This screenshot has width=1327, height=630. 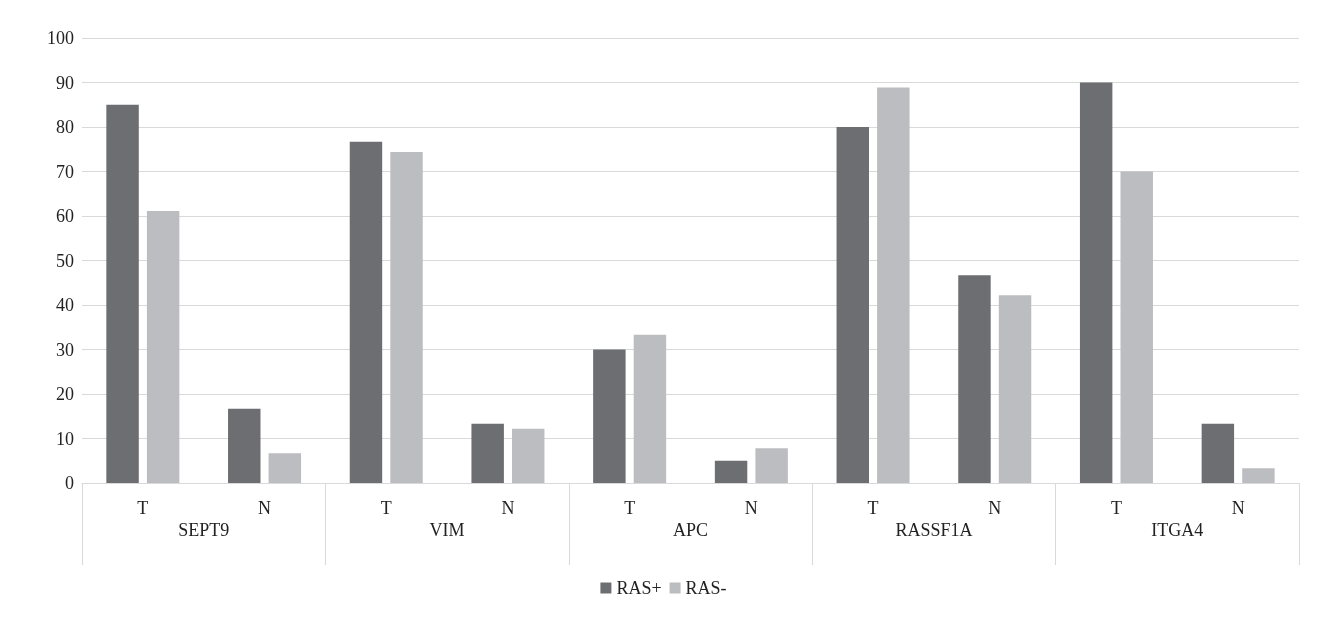 I want to click on y-tick-label: 100, so click(x=60, y=38).